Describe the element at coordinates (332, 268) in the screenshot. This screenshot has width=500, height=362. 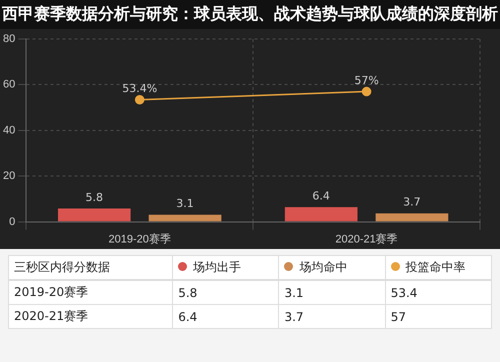
I see `legend-label: 场均命中` at that location.